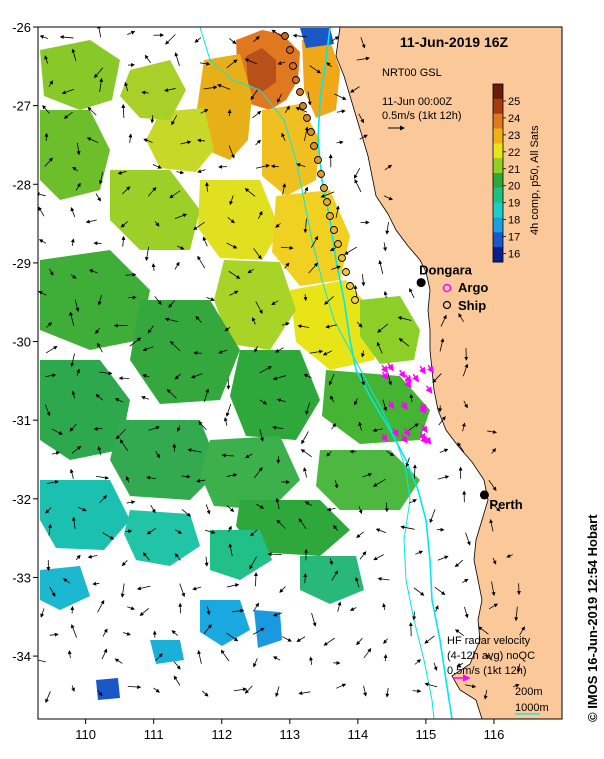 The height and width of the screenshot is (759, 604). What do you see at coordinates (529, 692) in the screenshot?
I see `contour-200m-label: 200m` at bounding box center [529, 692].